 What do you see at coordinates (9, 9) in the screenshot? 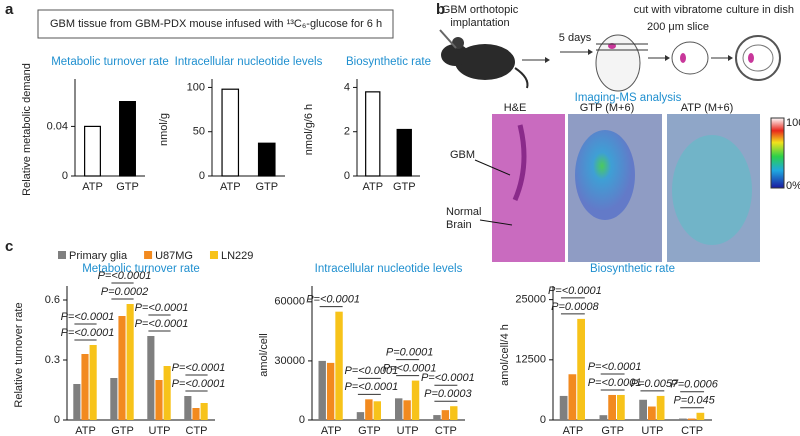
I see `panel-label: a` at bounding box center [9, 9].